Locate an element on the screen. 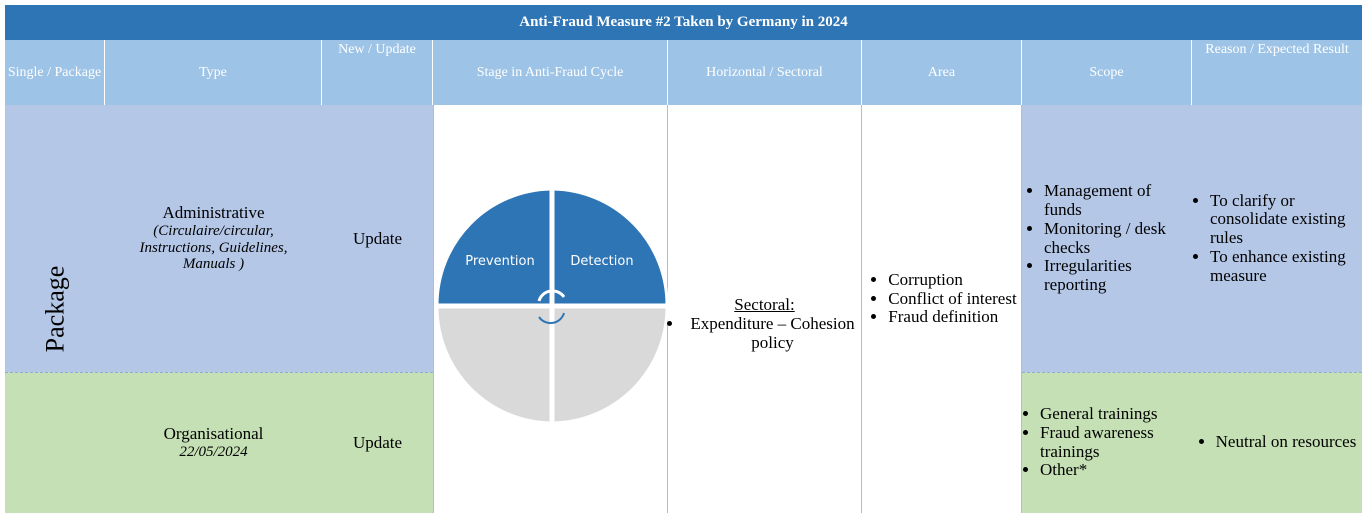 The width and height of the screenshot is (1362, 513). header-text: Area is located at coordinates (941, 72).